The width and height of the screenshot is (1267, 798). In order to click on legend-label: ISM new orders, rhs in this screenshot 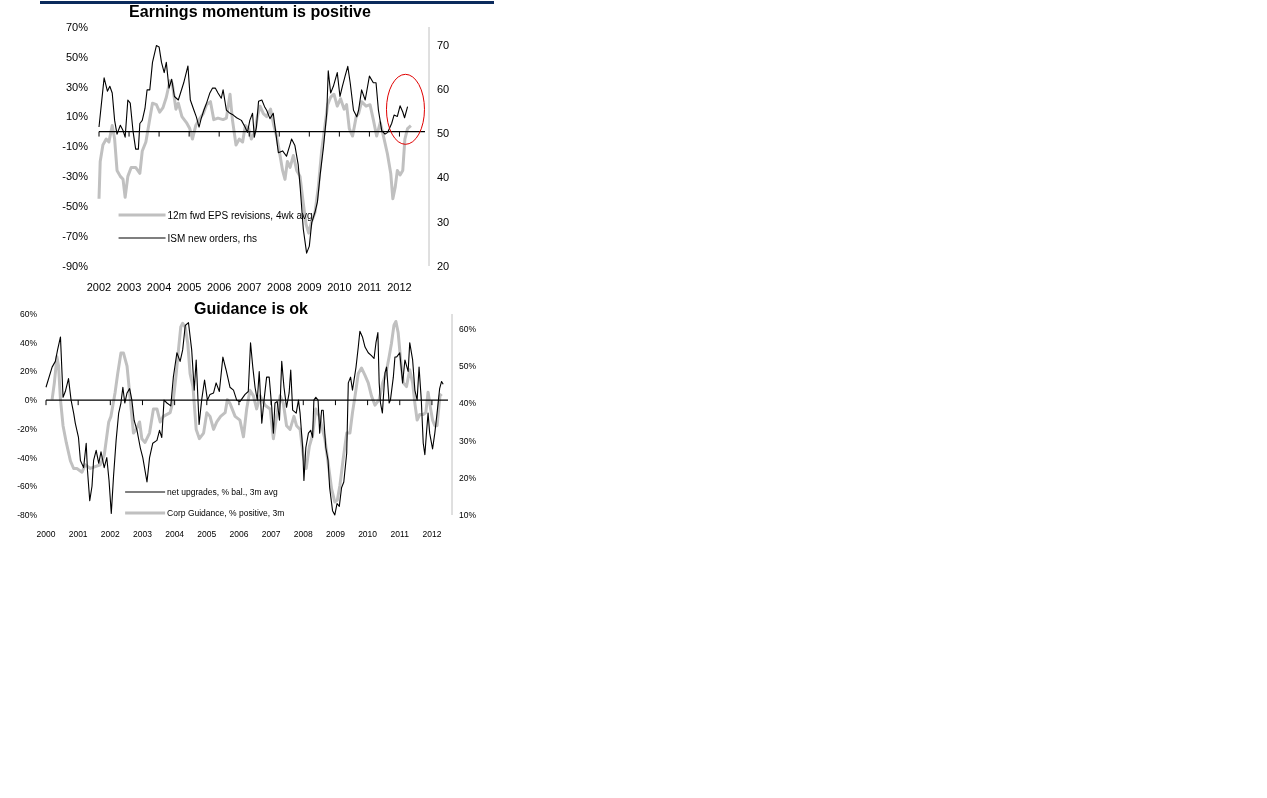, I will do `click(212, 238)`.